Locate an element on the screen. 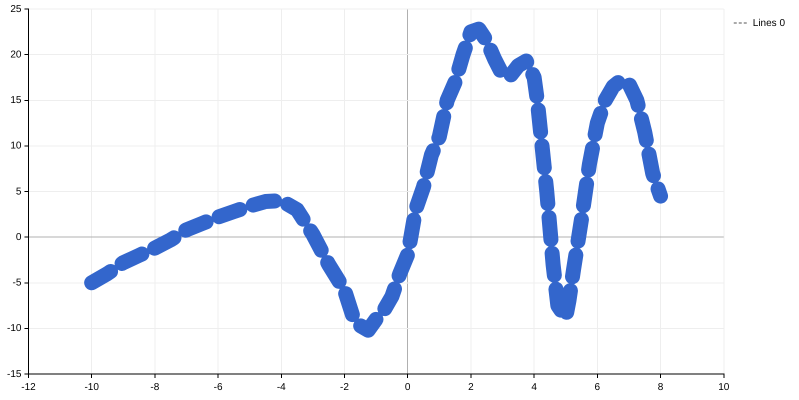  y-tick-label: 25 is located at coordinates (16, 9).